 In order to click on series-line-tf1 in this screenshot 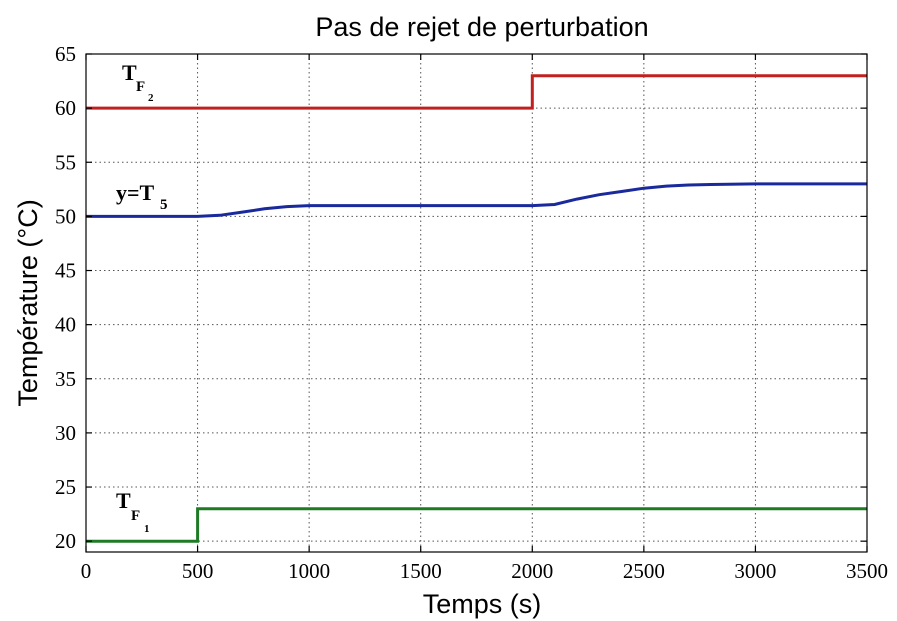, I will do `click(476, 525)`.